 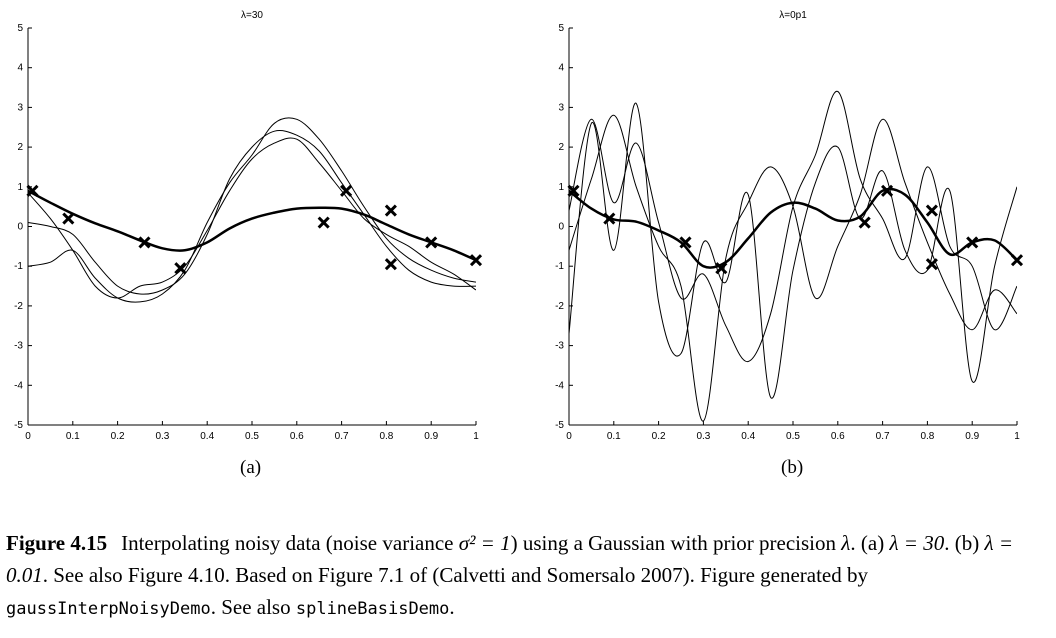 I want to click on chart-a-y-tick-label: 1, so click(x=20, y=187).